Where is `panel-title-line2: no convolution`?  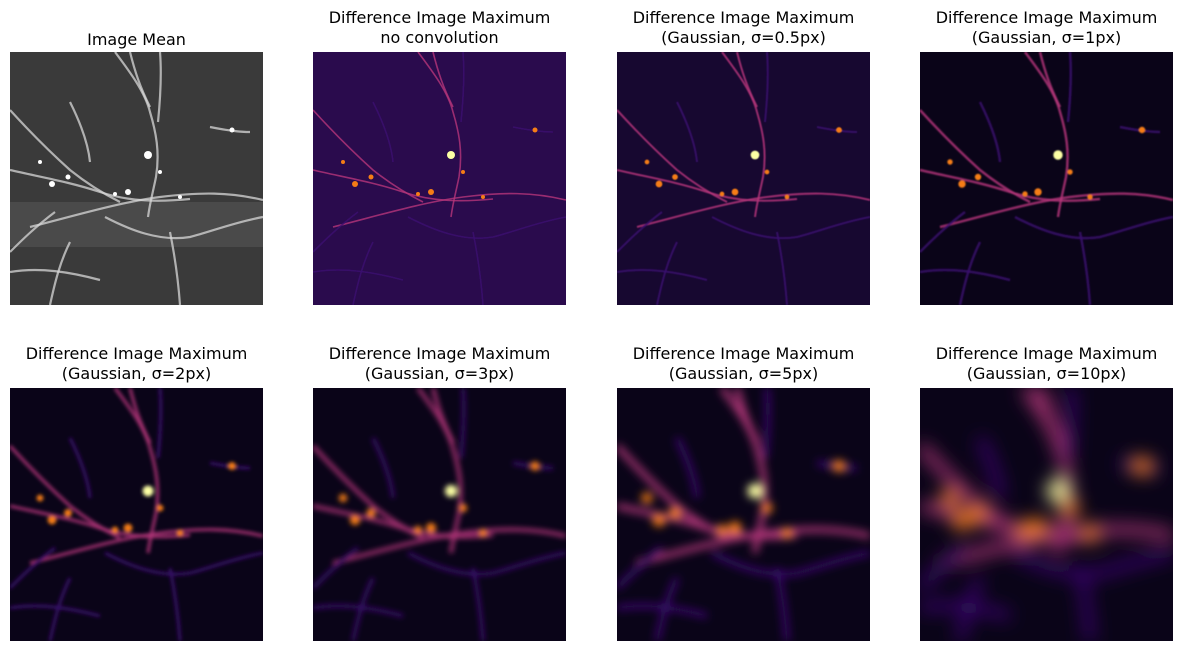 panel-title-line2: no convolution is located at coordinates (439, 37).